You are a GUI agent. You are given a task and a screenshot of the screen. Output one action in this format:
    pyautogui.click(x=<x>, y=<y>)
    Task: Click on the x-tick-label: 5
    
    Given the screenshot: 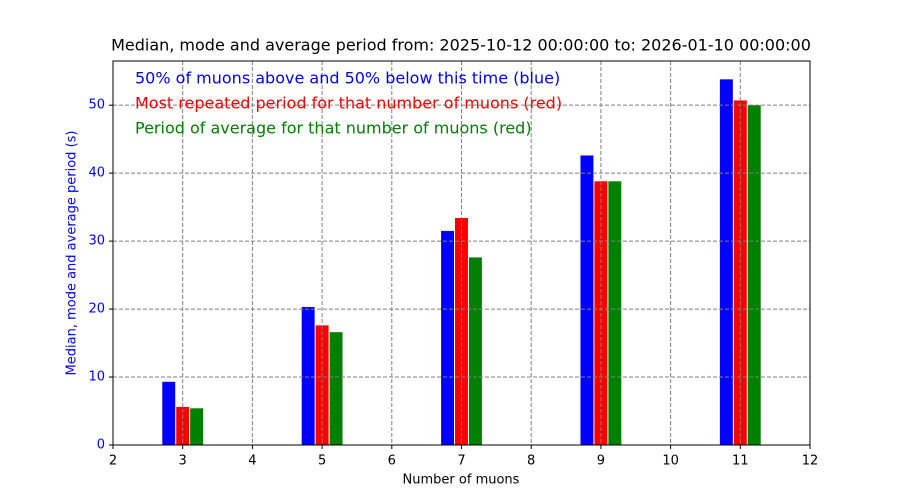 What is the action you would take?
    pyautogui.click(x=322, y=461)
    